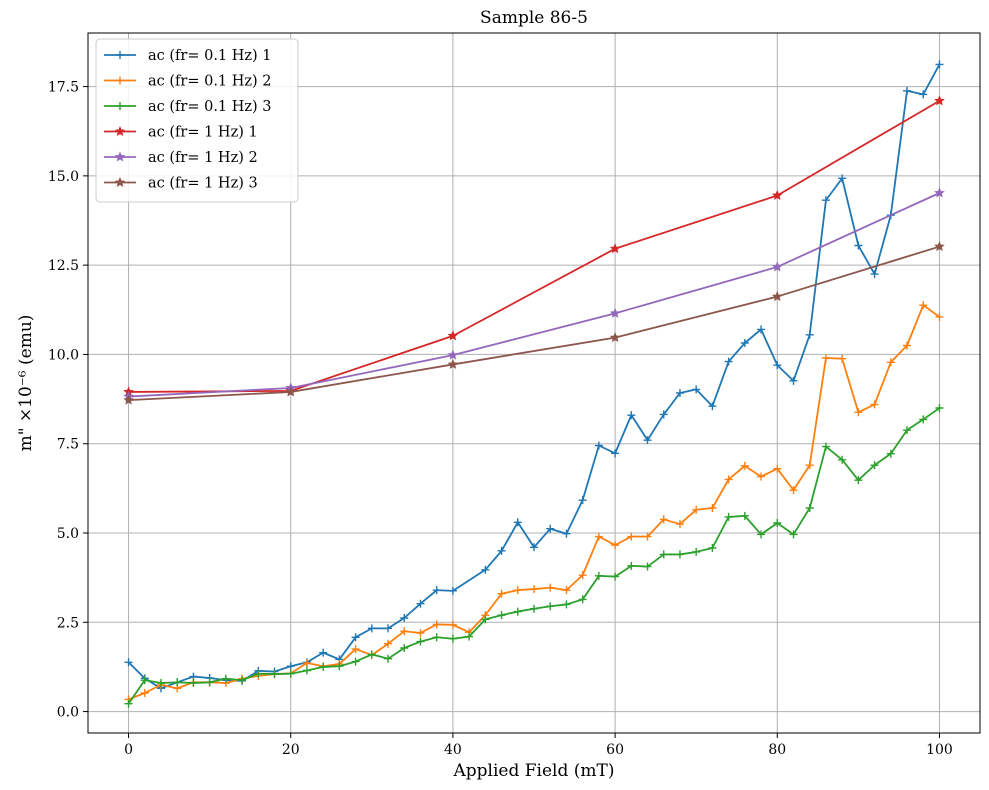  I want to click on y-axis-label: m" ×10⁻⁶ (emu), so click(26, 383).